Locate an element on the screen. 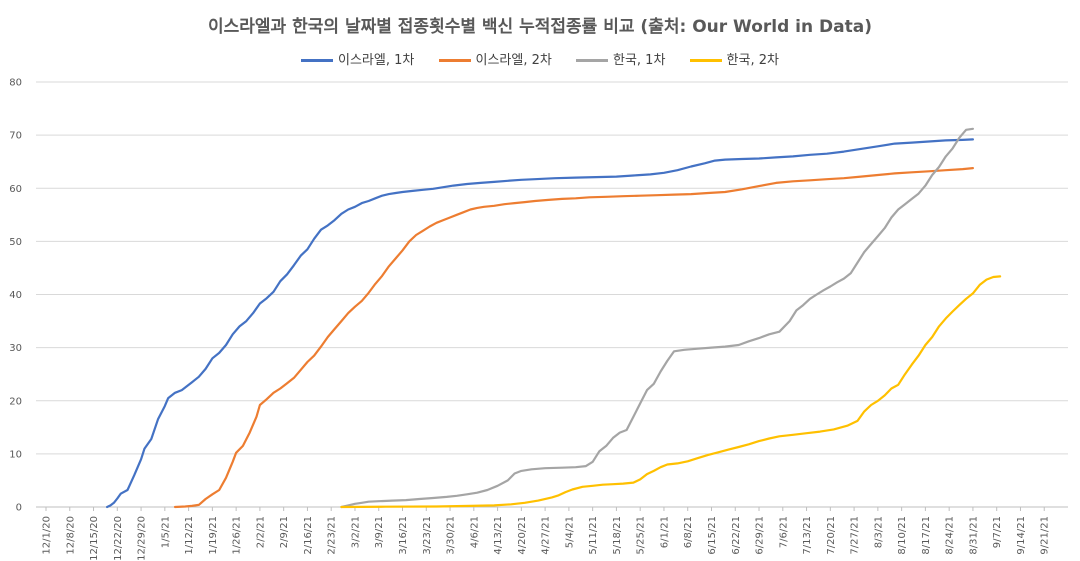  legend-item-korea-second: 한국, 2차 is located at coordinates (734, 58).